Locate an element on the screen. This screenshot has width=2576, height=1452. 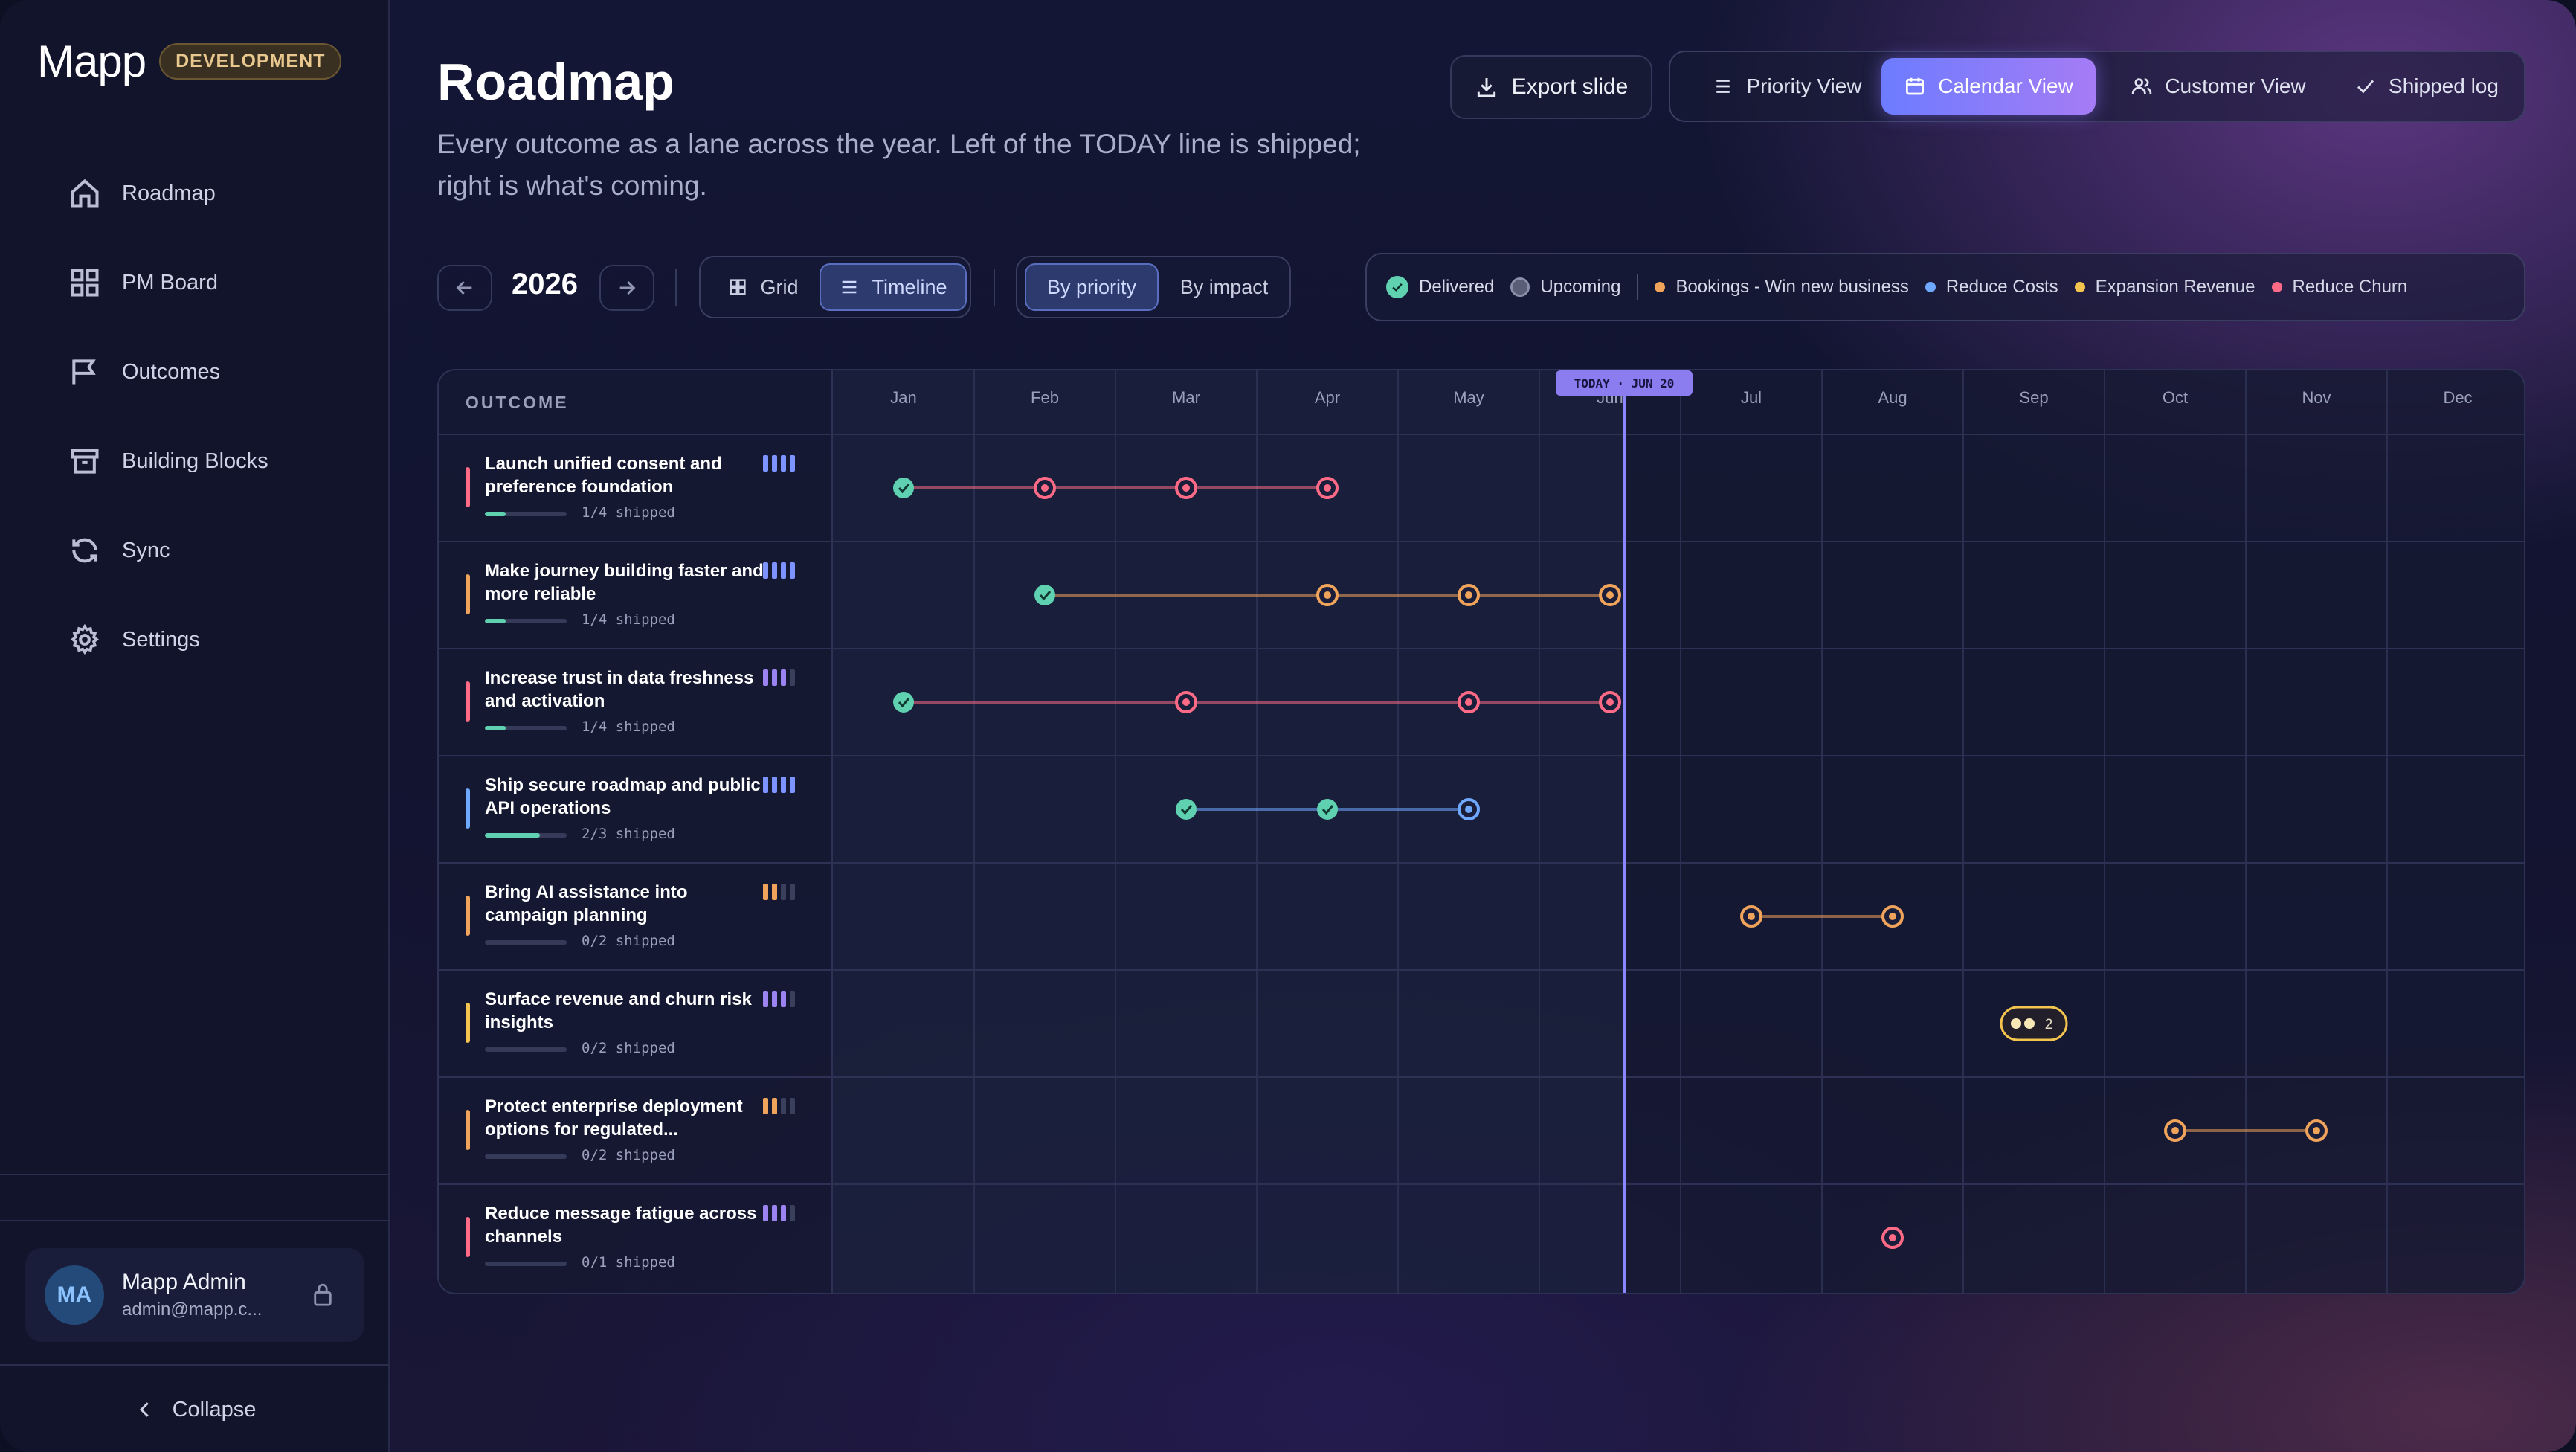
tab-label: Calendar View is located at coordinates (2005, 85).